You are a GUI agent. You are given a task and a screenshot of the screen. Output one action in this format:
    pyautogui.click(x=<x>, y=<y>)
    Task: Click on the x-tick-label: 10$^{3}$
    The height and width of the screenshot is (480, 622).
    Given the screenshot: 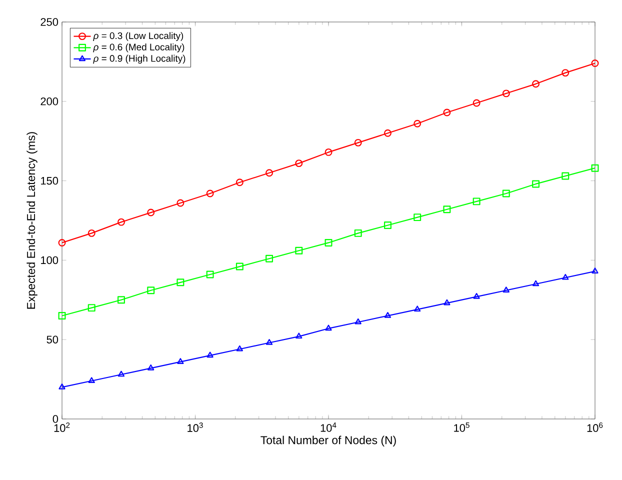 What is the action you would take?
    pyautogui.click(x=195, y=427)
    